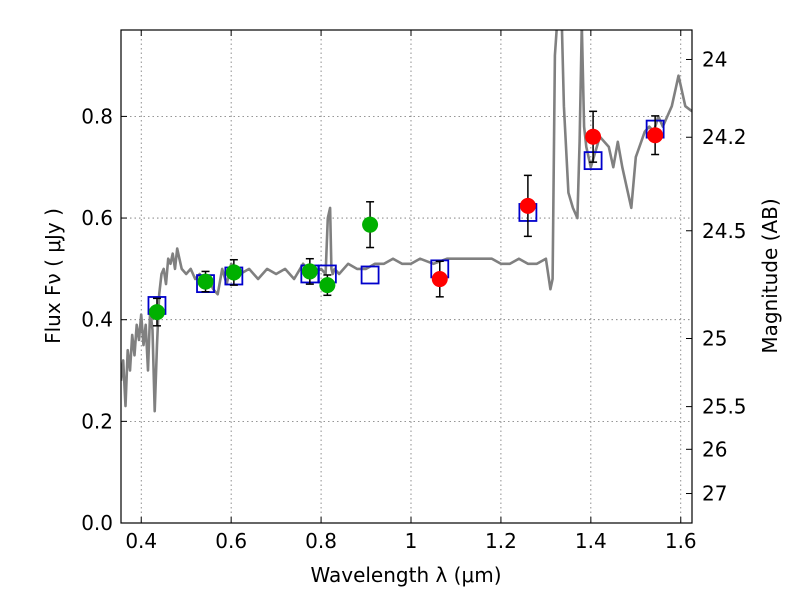 This screenshot has width=800, height=600. What do you see at coordinates (370, 275) in the screenshot?
I see `model-square-marker` at bounding box center [370, 275].